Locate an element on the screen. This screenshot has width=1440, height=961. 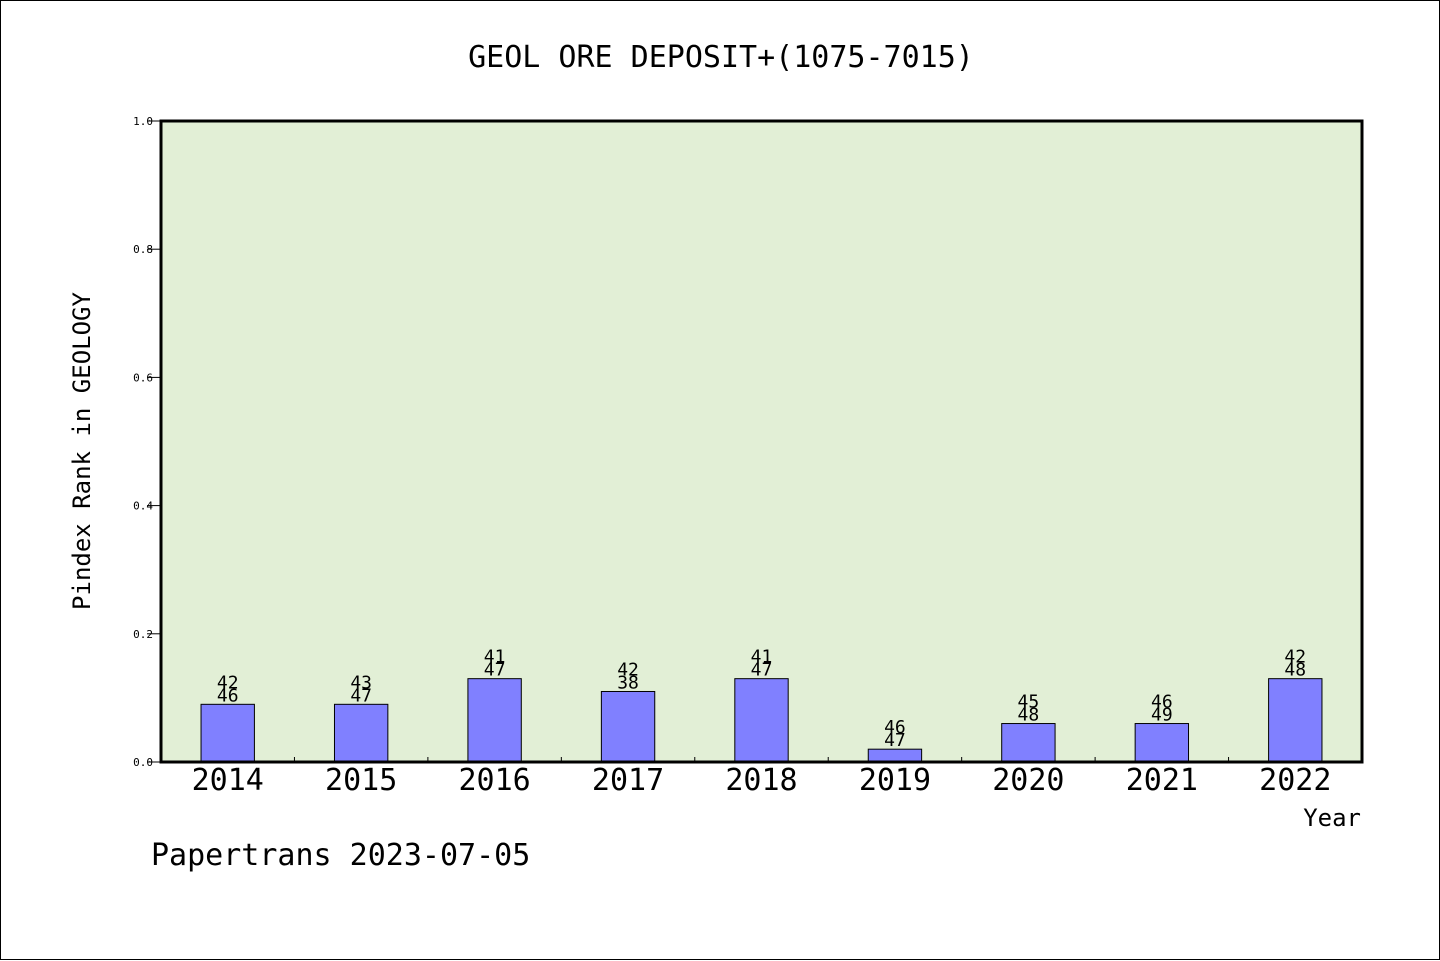
x-axis-label: Year is located at coordinates (1332, 818).